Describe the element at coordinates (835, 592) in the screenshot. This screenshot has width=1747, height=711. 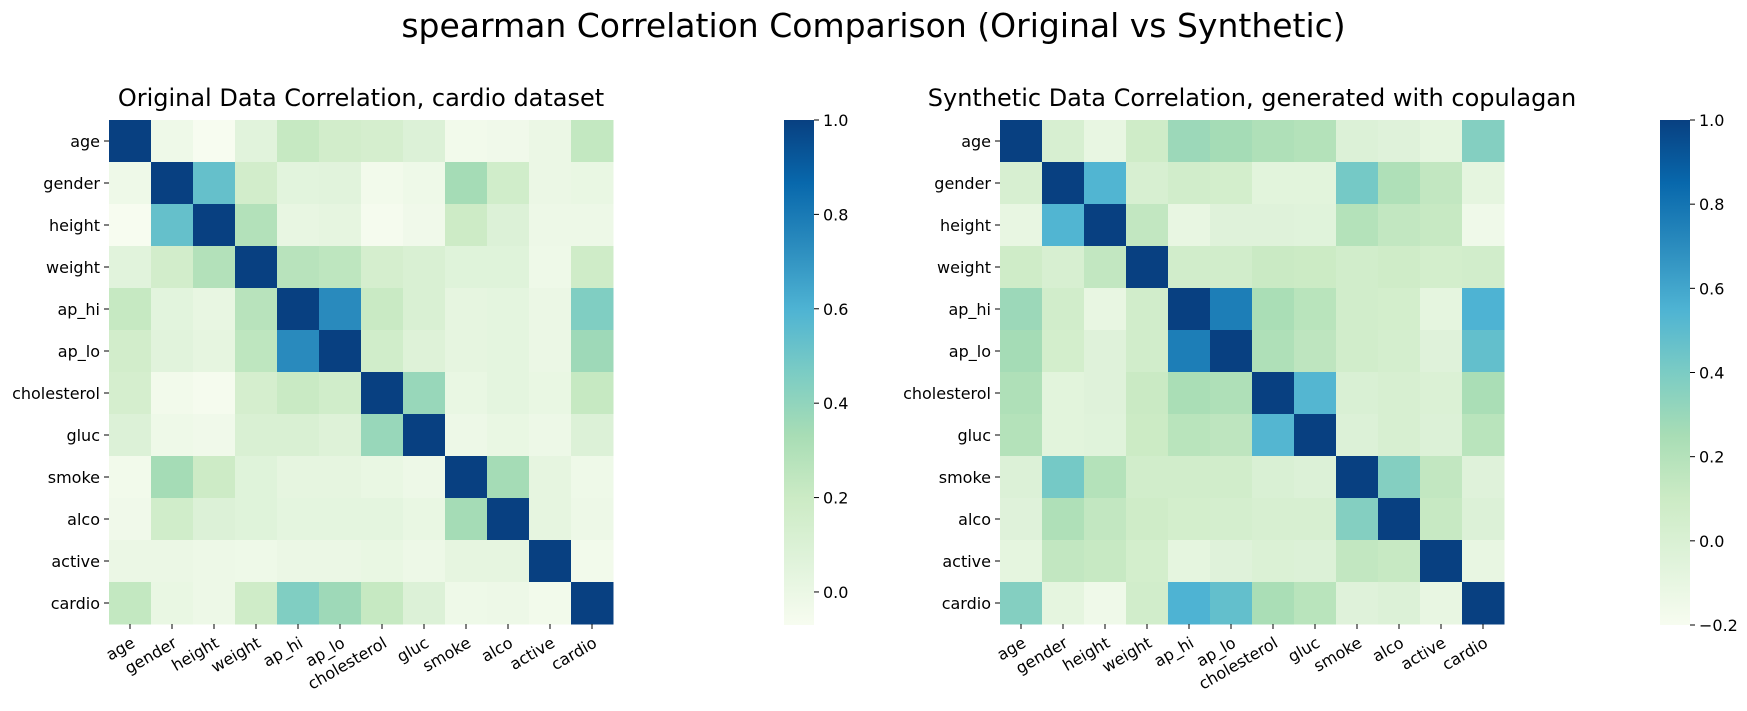
I see `colorbar-tick-label: 0.0` at that location.